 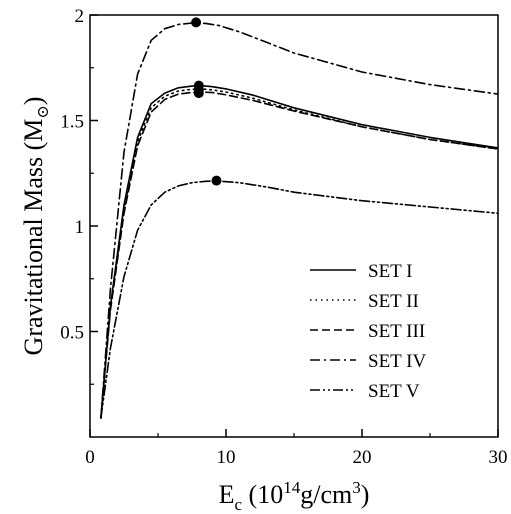 What do you see at coordinates (80, 227) in the screenshot?
I see `y-tick-label-1: 1` at bounding box center [80, 227].